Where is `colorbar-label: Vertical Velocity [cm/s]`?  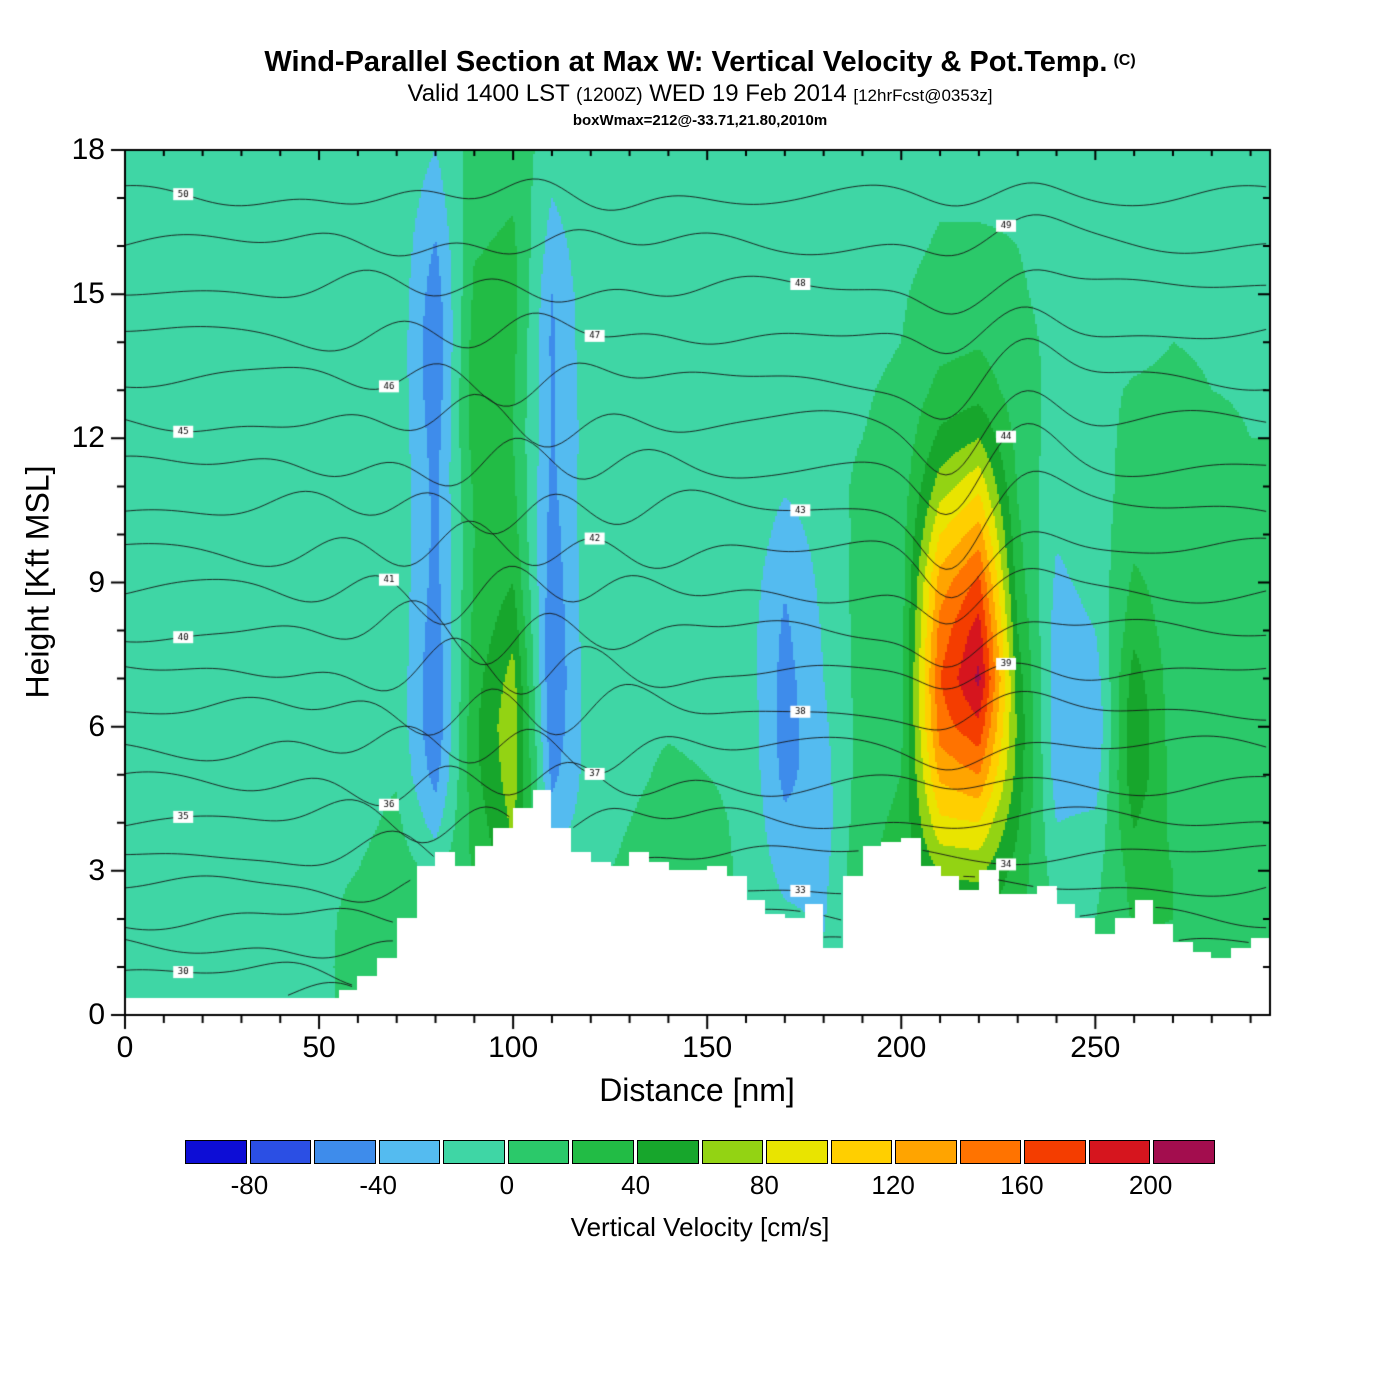
colorbar-label: Vertical Velocity [cm/s] is located at coordinates (700, 1227).